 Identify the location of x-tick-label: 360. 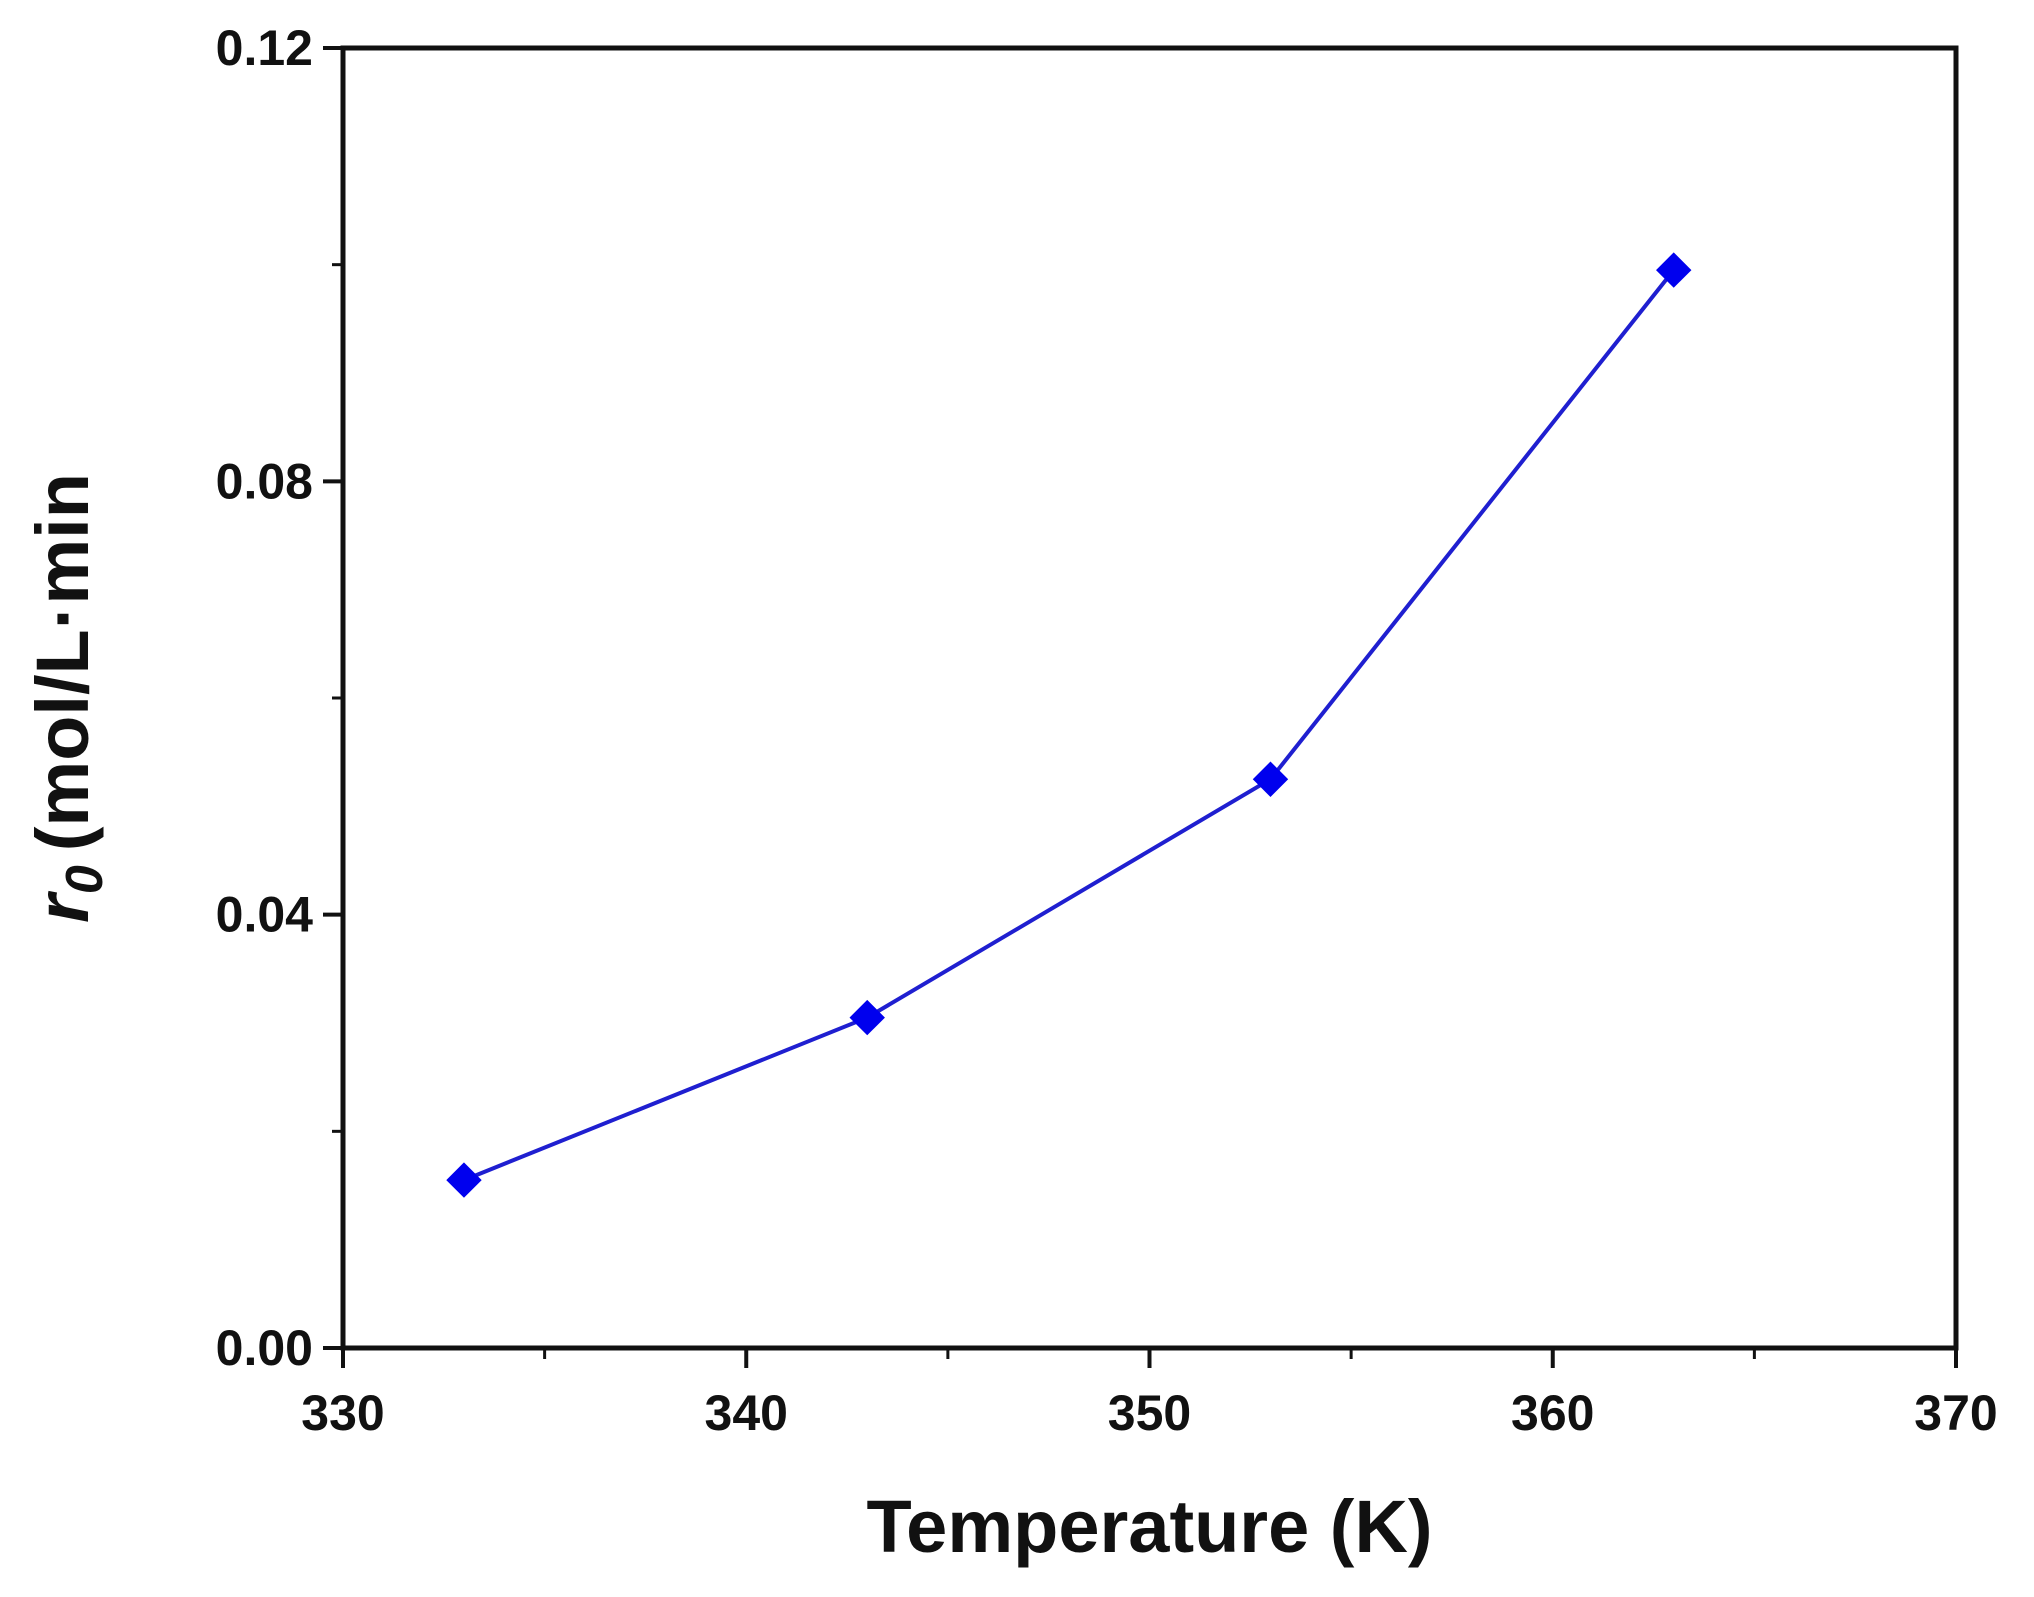
(1552, 1413).